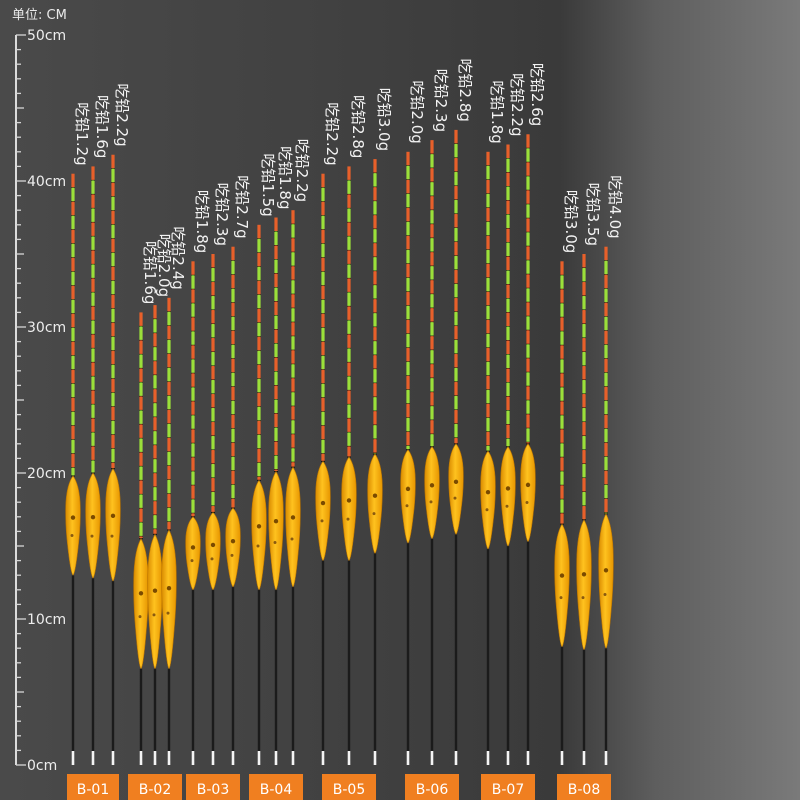  Describe the element at coordinates (146, 503) in the screenshot. I see `float-B-02-1: 吃铅1.6g` at that location.